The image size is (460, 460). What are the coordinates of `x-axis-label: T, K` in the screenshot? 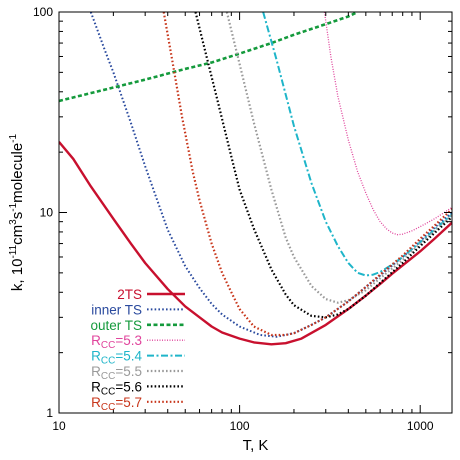 It's located at (256, 445).